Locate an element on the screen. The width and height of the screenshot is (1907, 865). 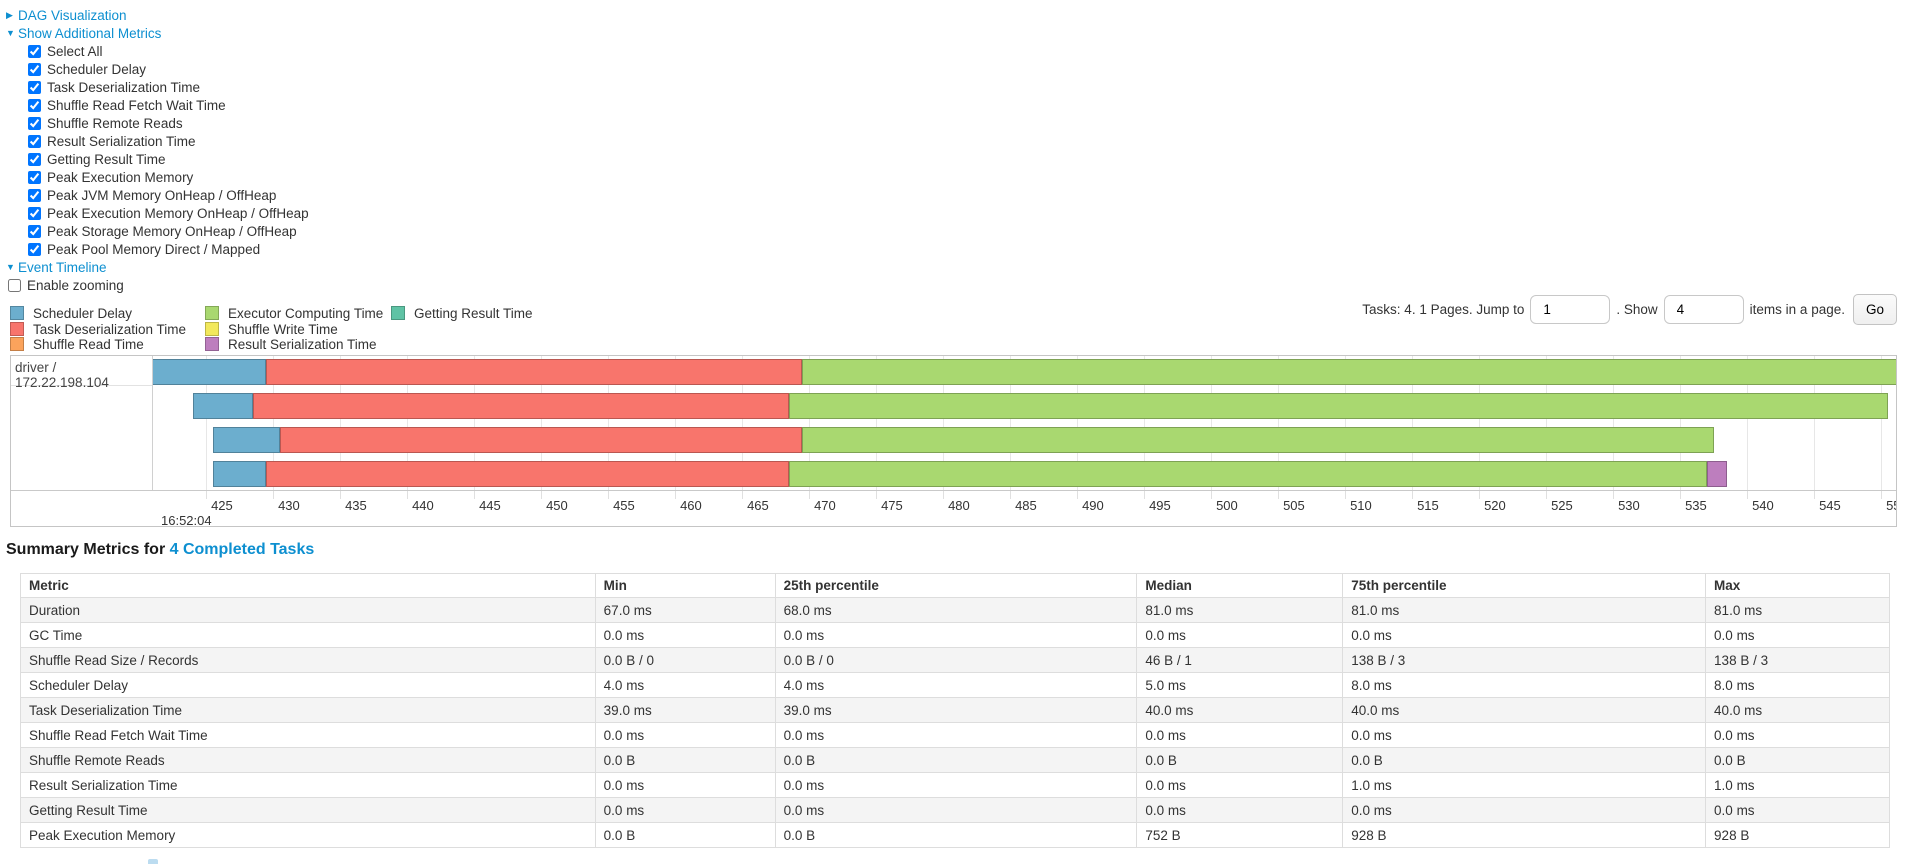
axis-tick-label: 535 is located at coordinates (1696, 505).